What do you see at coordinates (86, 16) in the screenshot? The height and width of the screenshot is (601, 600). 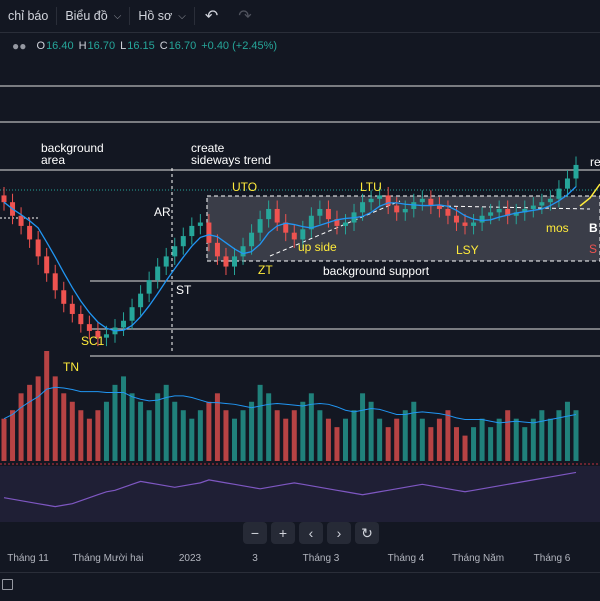 I see `chart-menu-label: Biểu đồ` at bounding box center [86, 16].